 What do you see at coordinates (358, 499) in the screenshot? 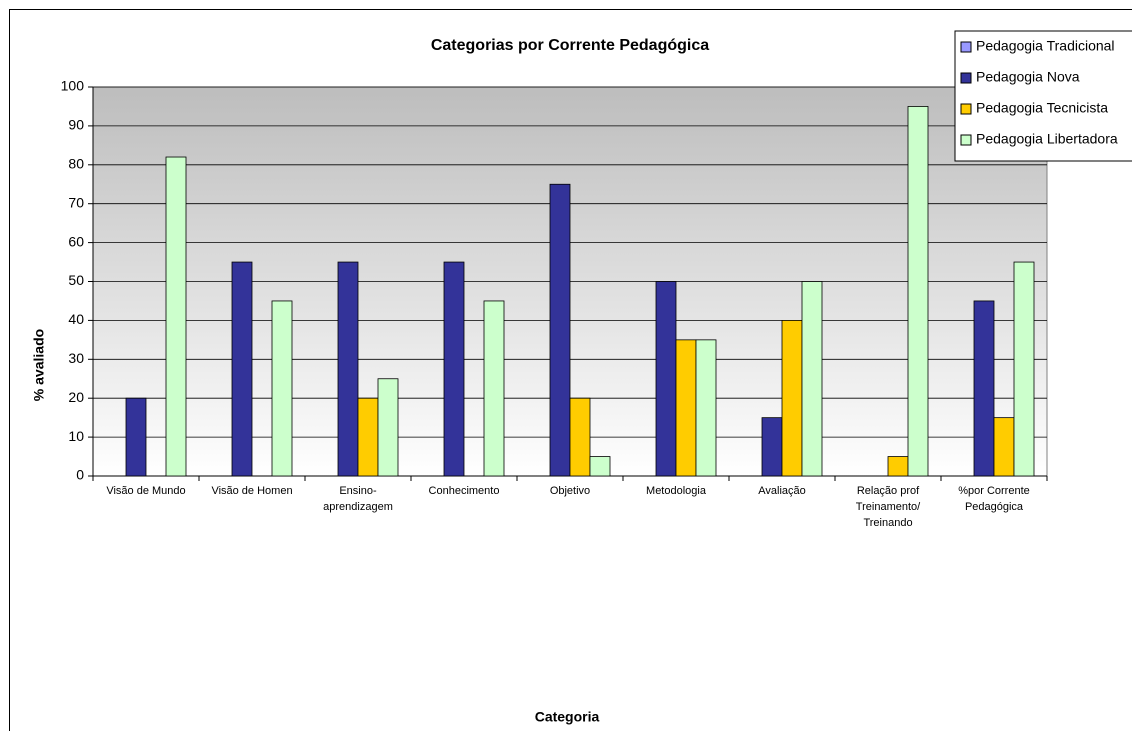
I see `x-tick-label: Ensino-aprendizagem` at bounding box center [358, 499].